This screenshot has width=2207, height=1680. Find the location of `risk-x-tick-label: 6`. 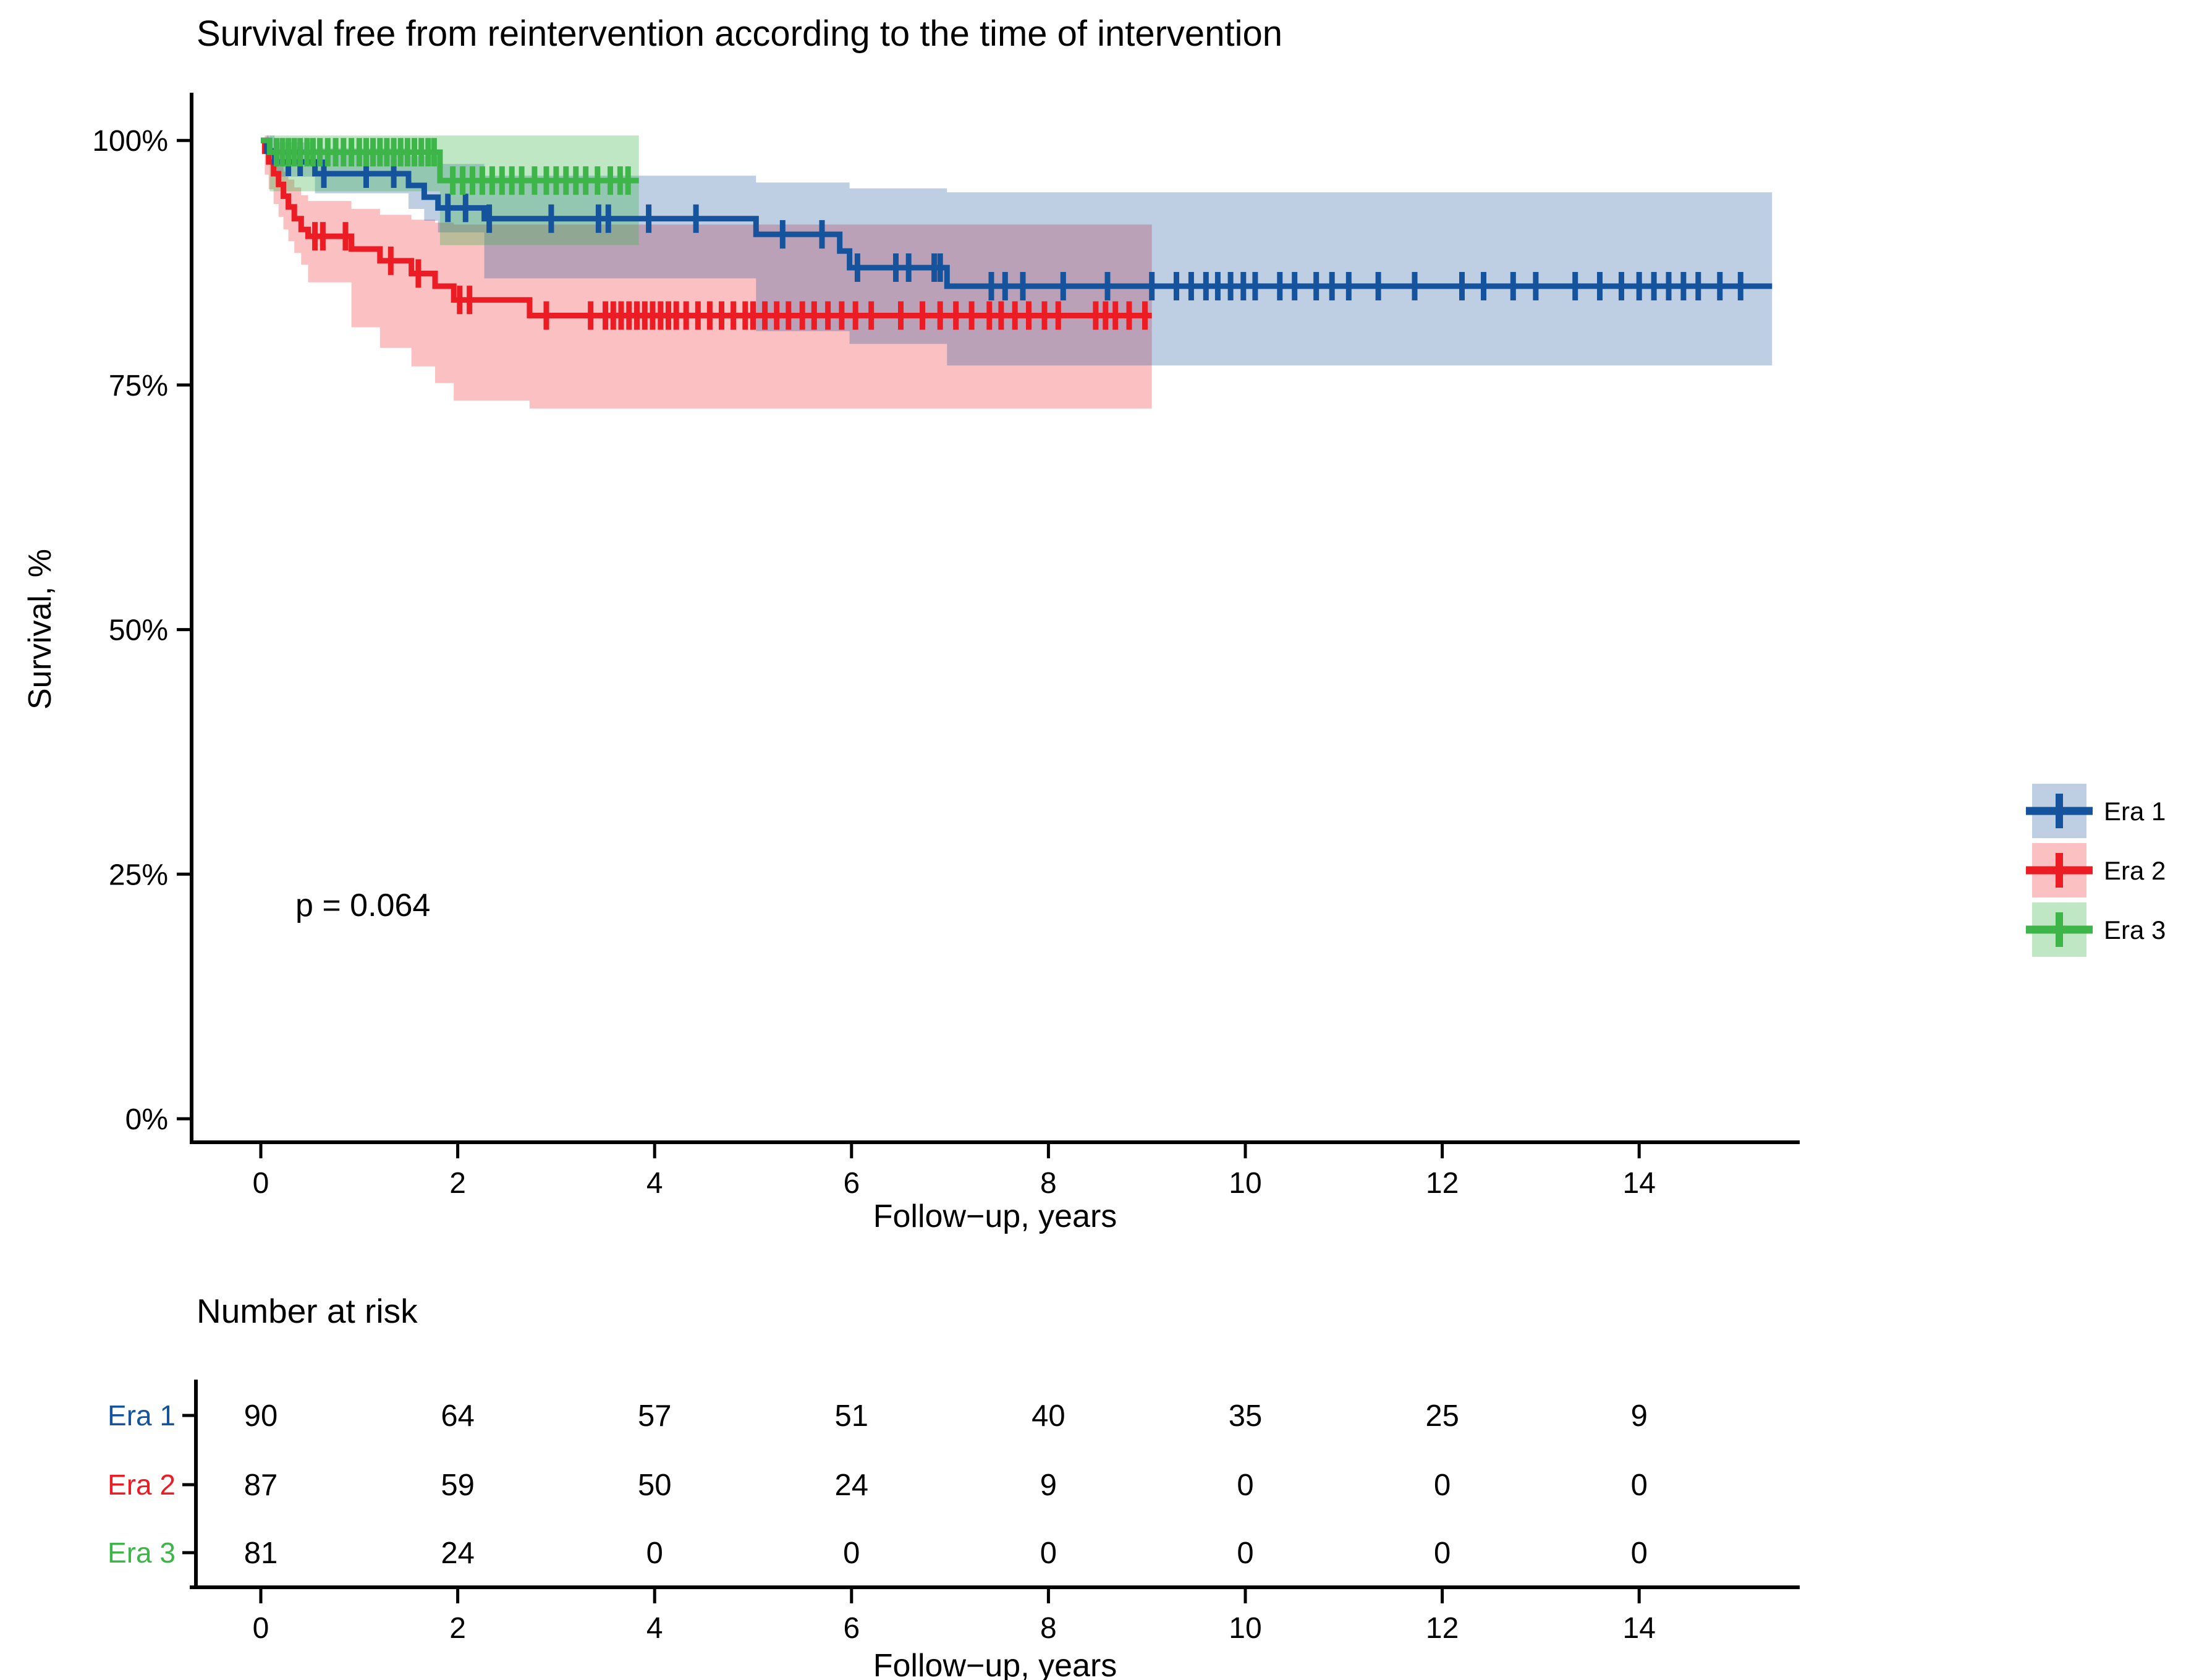

risk-x-tick-label: 6 is located at coordinates (851, 1629).